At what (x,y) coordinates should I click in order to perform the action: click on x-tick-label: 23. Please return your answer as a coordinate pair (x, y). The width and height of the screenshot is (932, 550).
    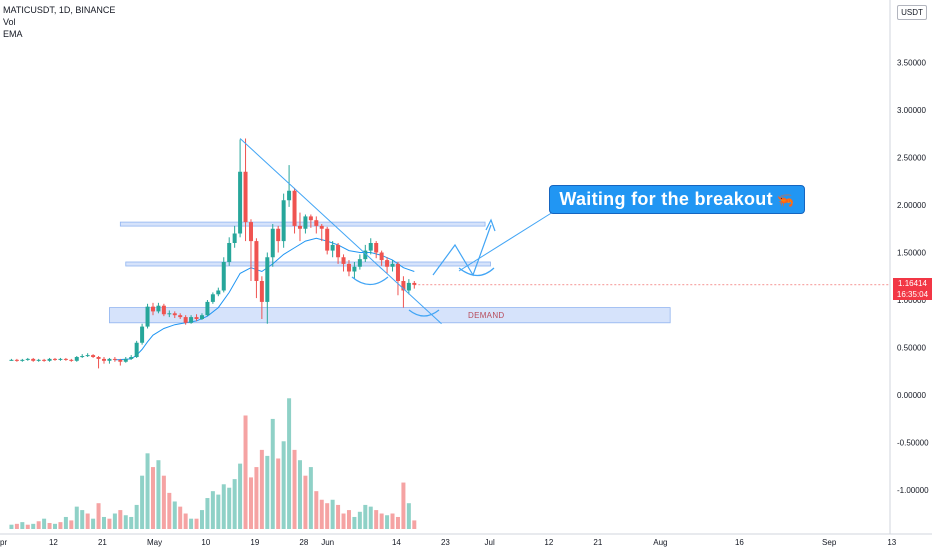
    Looking at the image, I should click on (445, 542).